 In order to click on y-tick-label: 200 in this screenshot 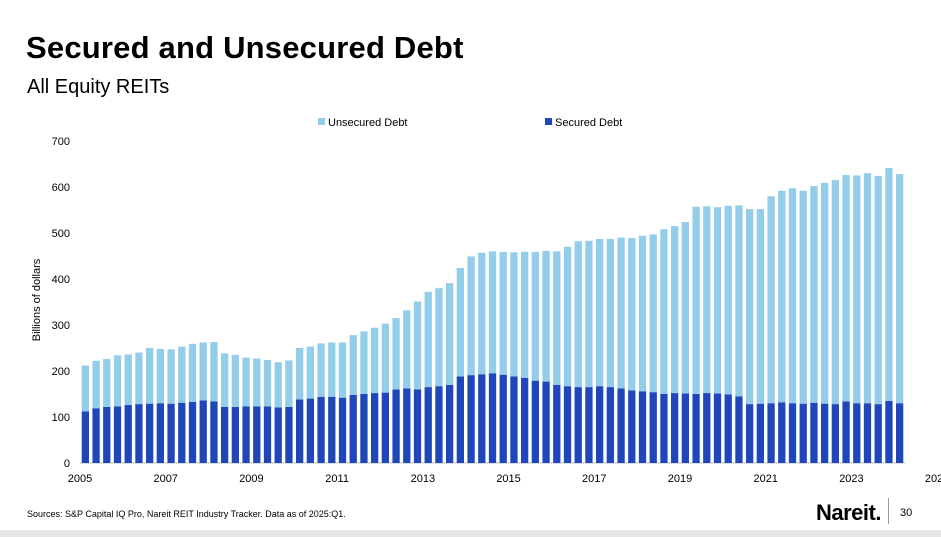, I will do `click(61, 372)`.